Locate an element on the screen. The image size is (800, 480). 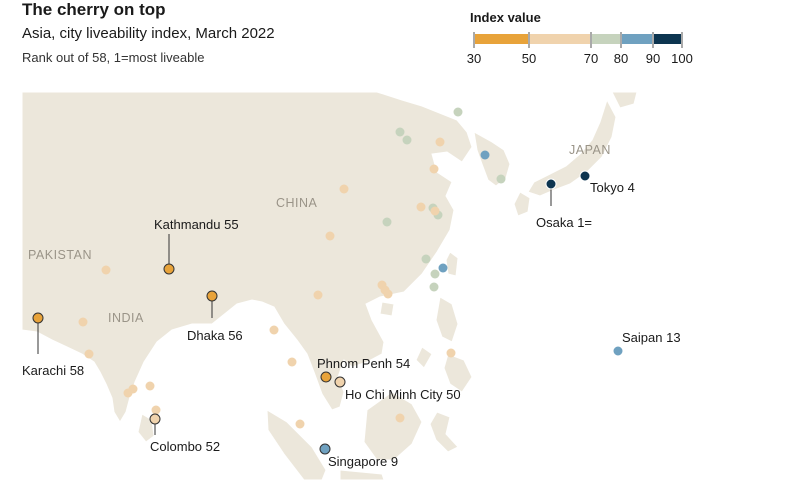
legend-colorbar is located at coordinates (578, 40).